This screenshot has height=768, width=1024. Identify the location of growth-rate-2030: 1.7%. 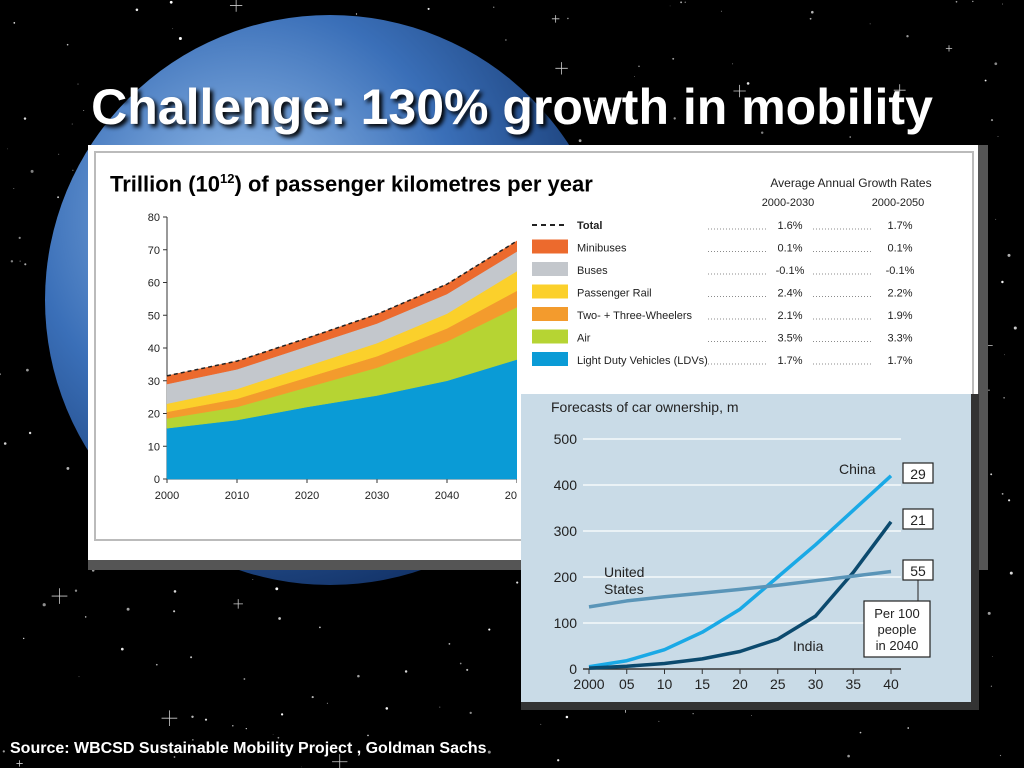
(789, 361).